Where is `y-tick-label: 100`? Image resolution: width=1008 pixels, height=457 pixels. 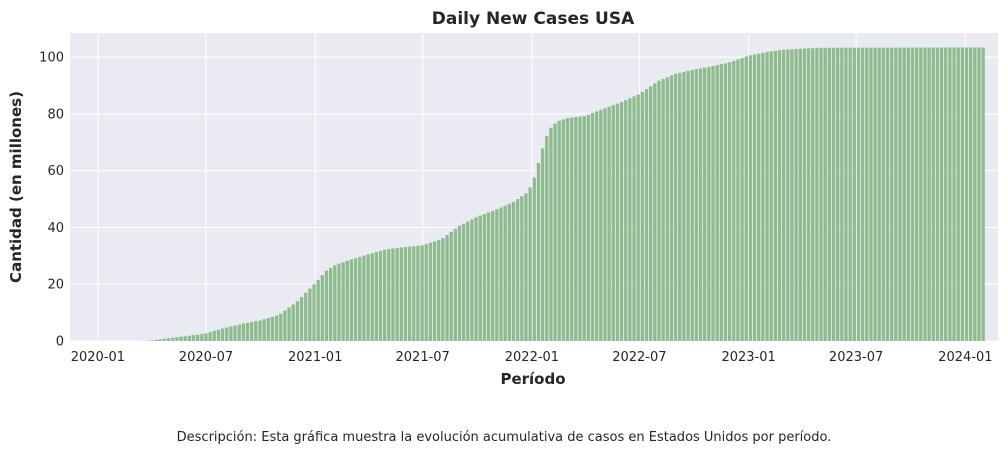 y-tick-label: 100 is located at coordinates (51, 58).